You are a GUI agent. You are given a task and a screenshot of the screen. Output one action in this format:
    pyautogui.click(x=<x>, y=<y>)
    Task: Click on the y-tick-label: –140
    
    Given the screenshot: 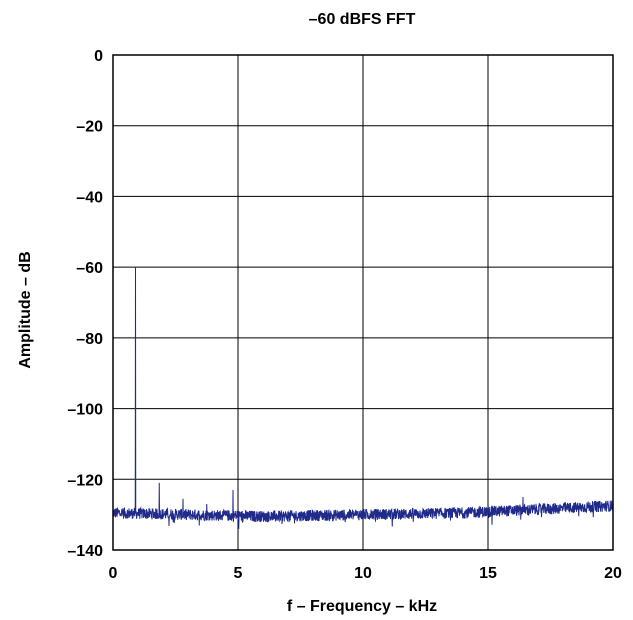 What is the action you would take?
    pyautogui.click(x=85, y=551)
    